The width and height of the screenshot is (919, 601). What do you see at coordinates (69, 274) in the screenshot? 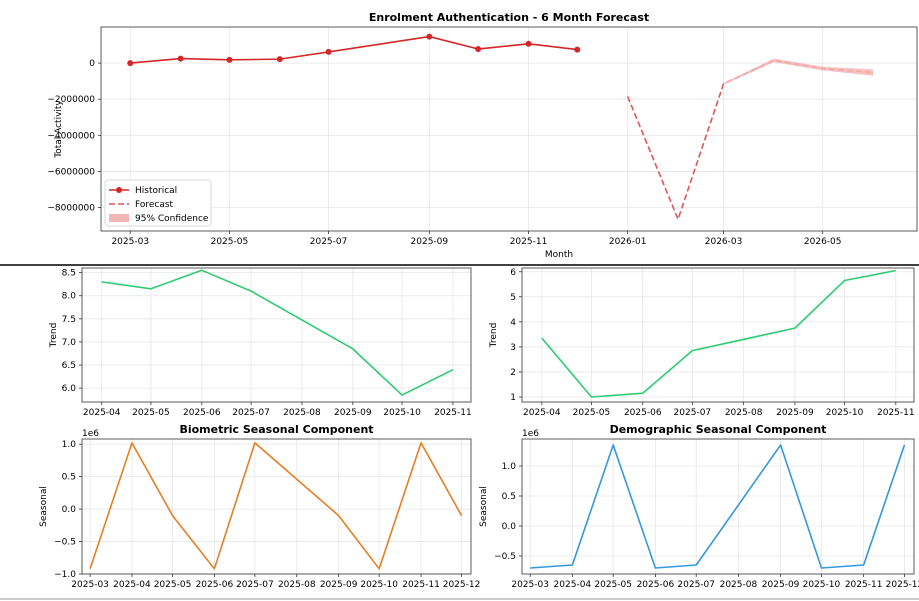
I see `y-tick-label: 8.5` at bounding box center [69, 274].